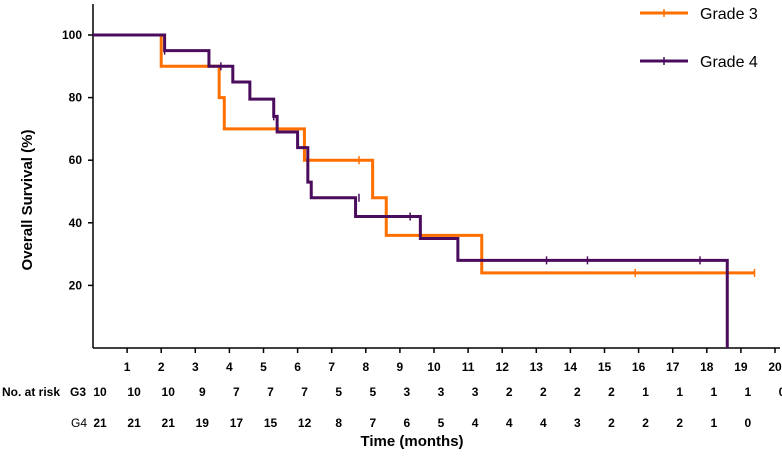 Image resolution: width=782 pixels, height=459 pixels. What do you see at coordinates (338, 423) in the screenshot?
I see `risk-value: 8` at bounding box center [338, 423].